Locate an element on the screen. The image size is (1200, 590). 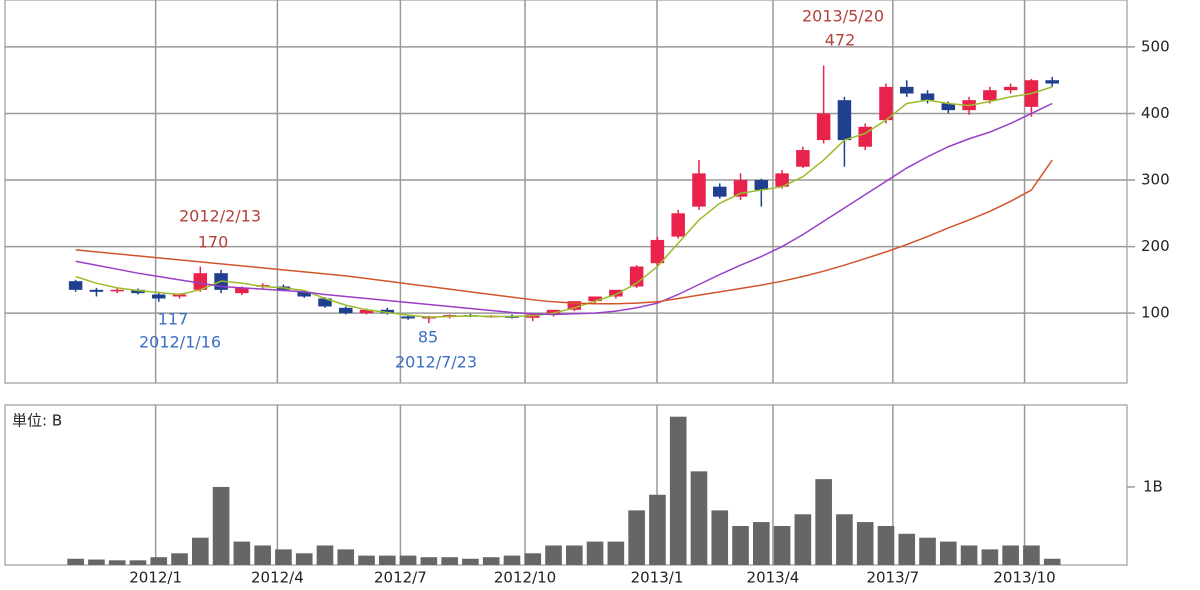
x-tick-label: 2012/10 is located at coordinates (525, 578).